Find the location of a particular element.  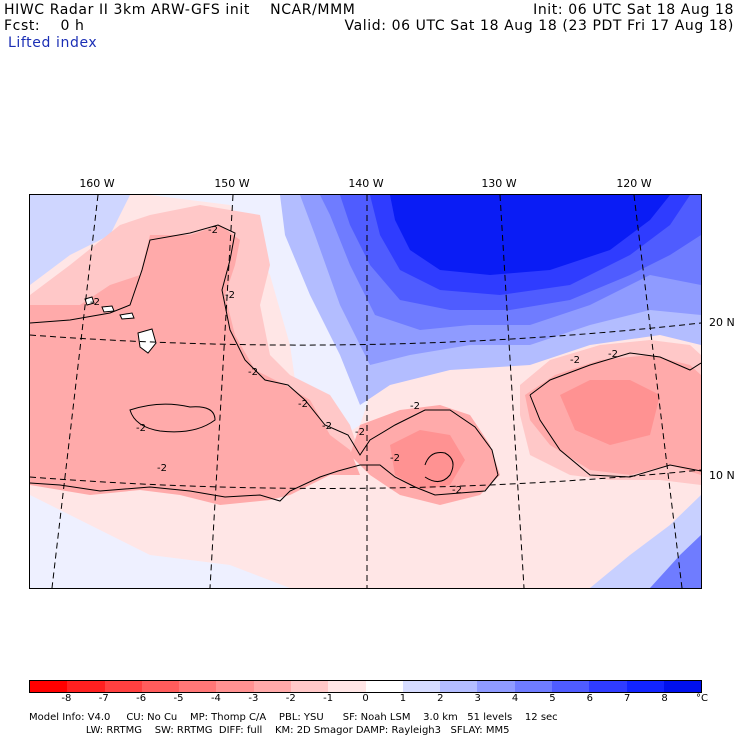

colorbar-tick-label: -4 is located at coordinates (215, 698).